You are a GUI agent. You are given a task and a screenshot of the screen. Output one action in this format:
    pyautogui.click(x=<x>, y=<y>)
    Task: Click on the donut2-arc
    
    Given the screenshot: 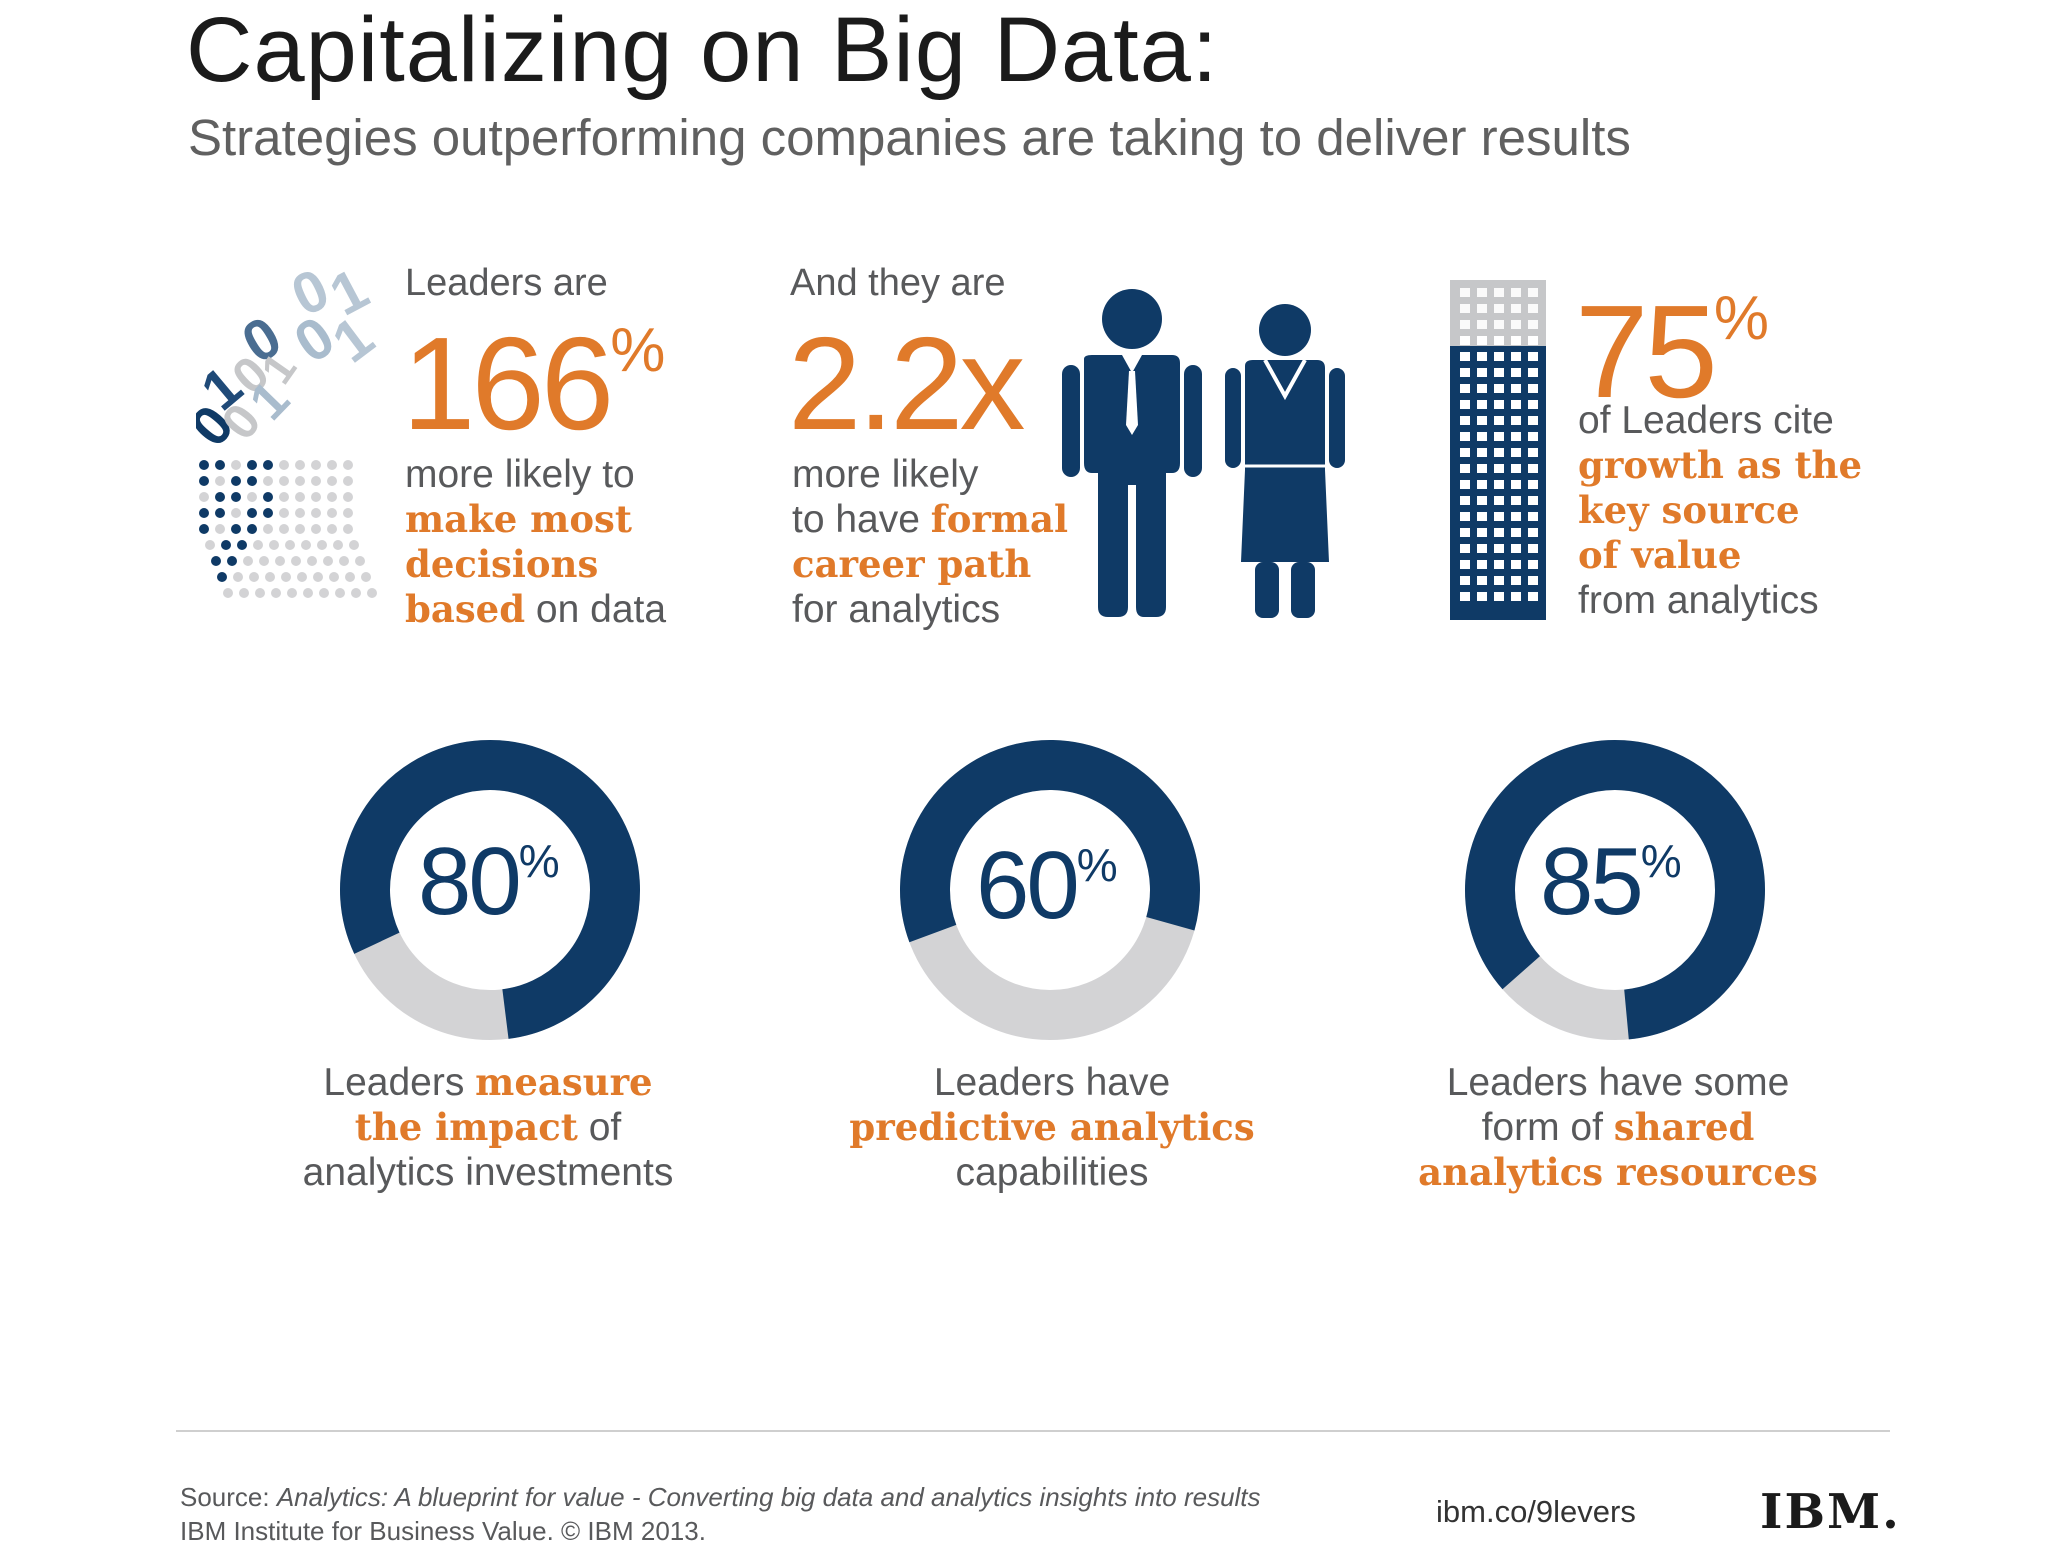 What is the action you would take?
    pyautogui.click(x=1050, y=890)
    